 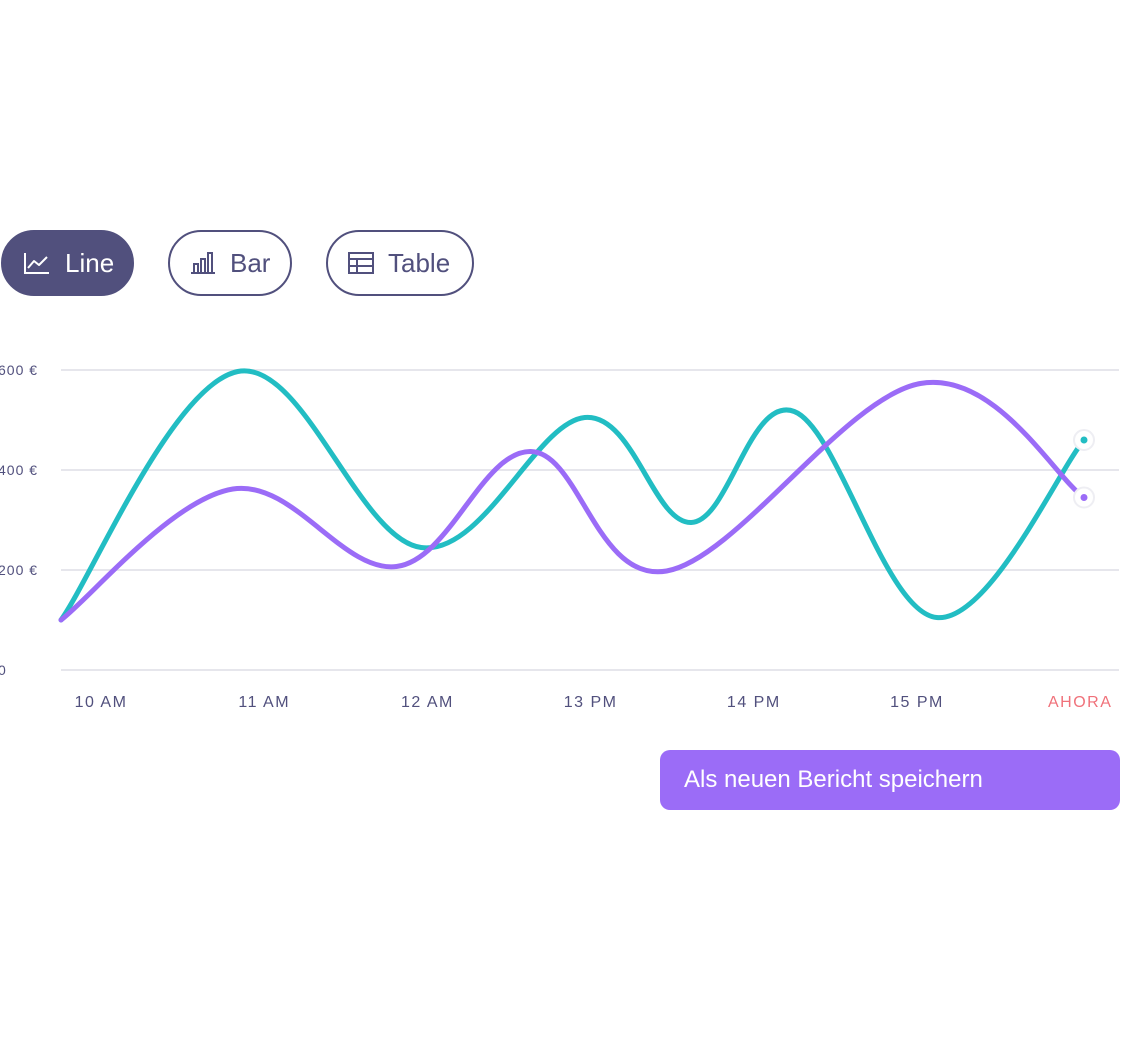 What do you see at coordinates (19, 470) in the screenshot?
I see `y-tick-label: 400 €` at bounding box center [19, 470].